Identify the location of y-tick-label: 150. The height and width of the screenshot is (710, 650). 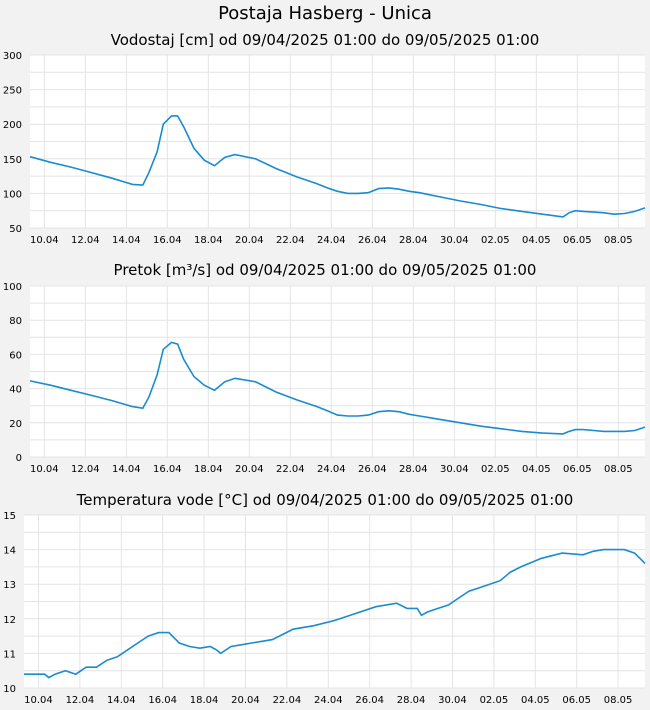
(12, 160).